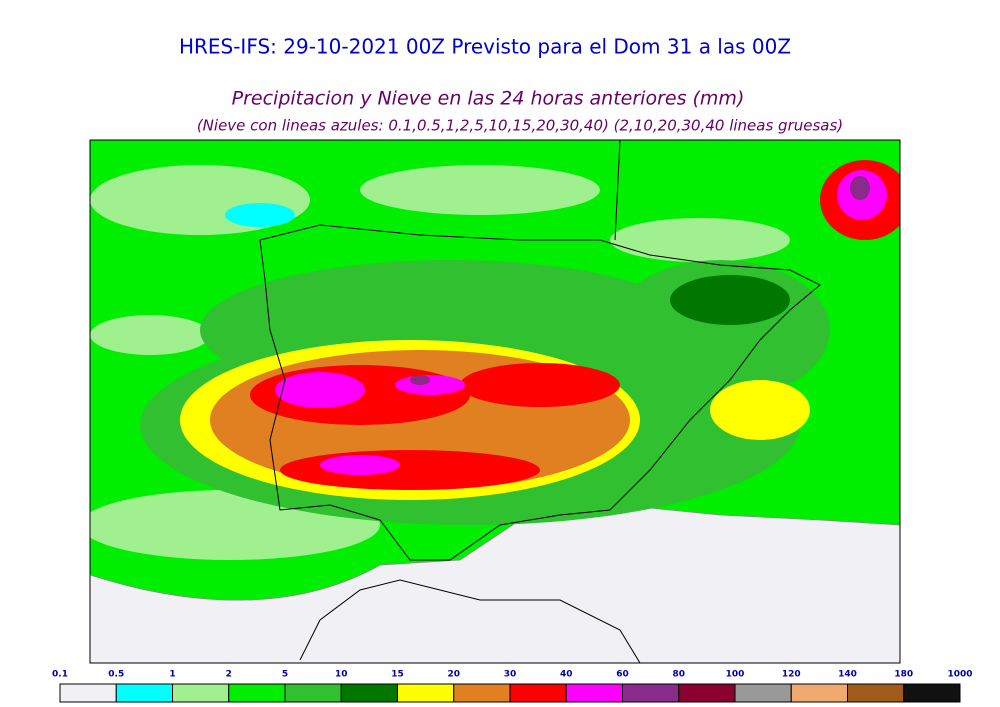 This screenshot has height=707, width=1000. I want to click on colorbar-label: 40, so click(566, 675).